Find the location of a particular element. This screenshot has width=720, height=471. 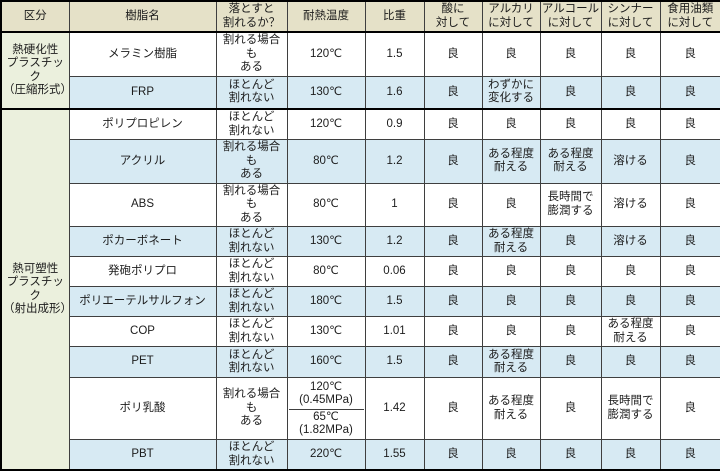

table-row: アクリル 割れる場合も ある 80℃ 1.2 良ある程度 耐える ある程度 耐える 溶ける良 is located at coordinates (360, 161).